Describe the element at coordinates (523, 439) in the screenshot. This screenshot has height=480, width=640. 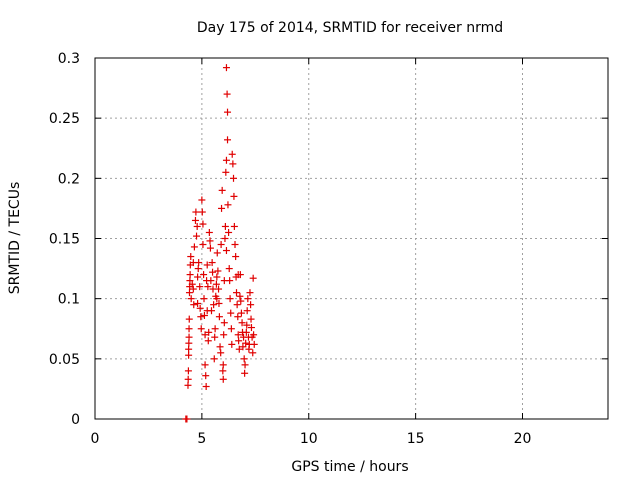
I see `x-tick-label: 20` at that location.